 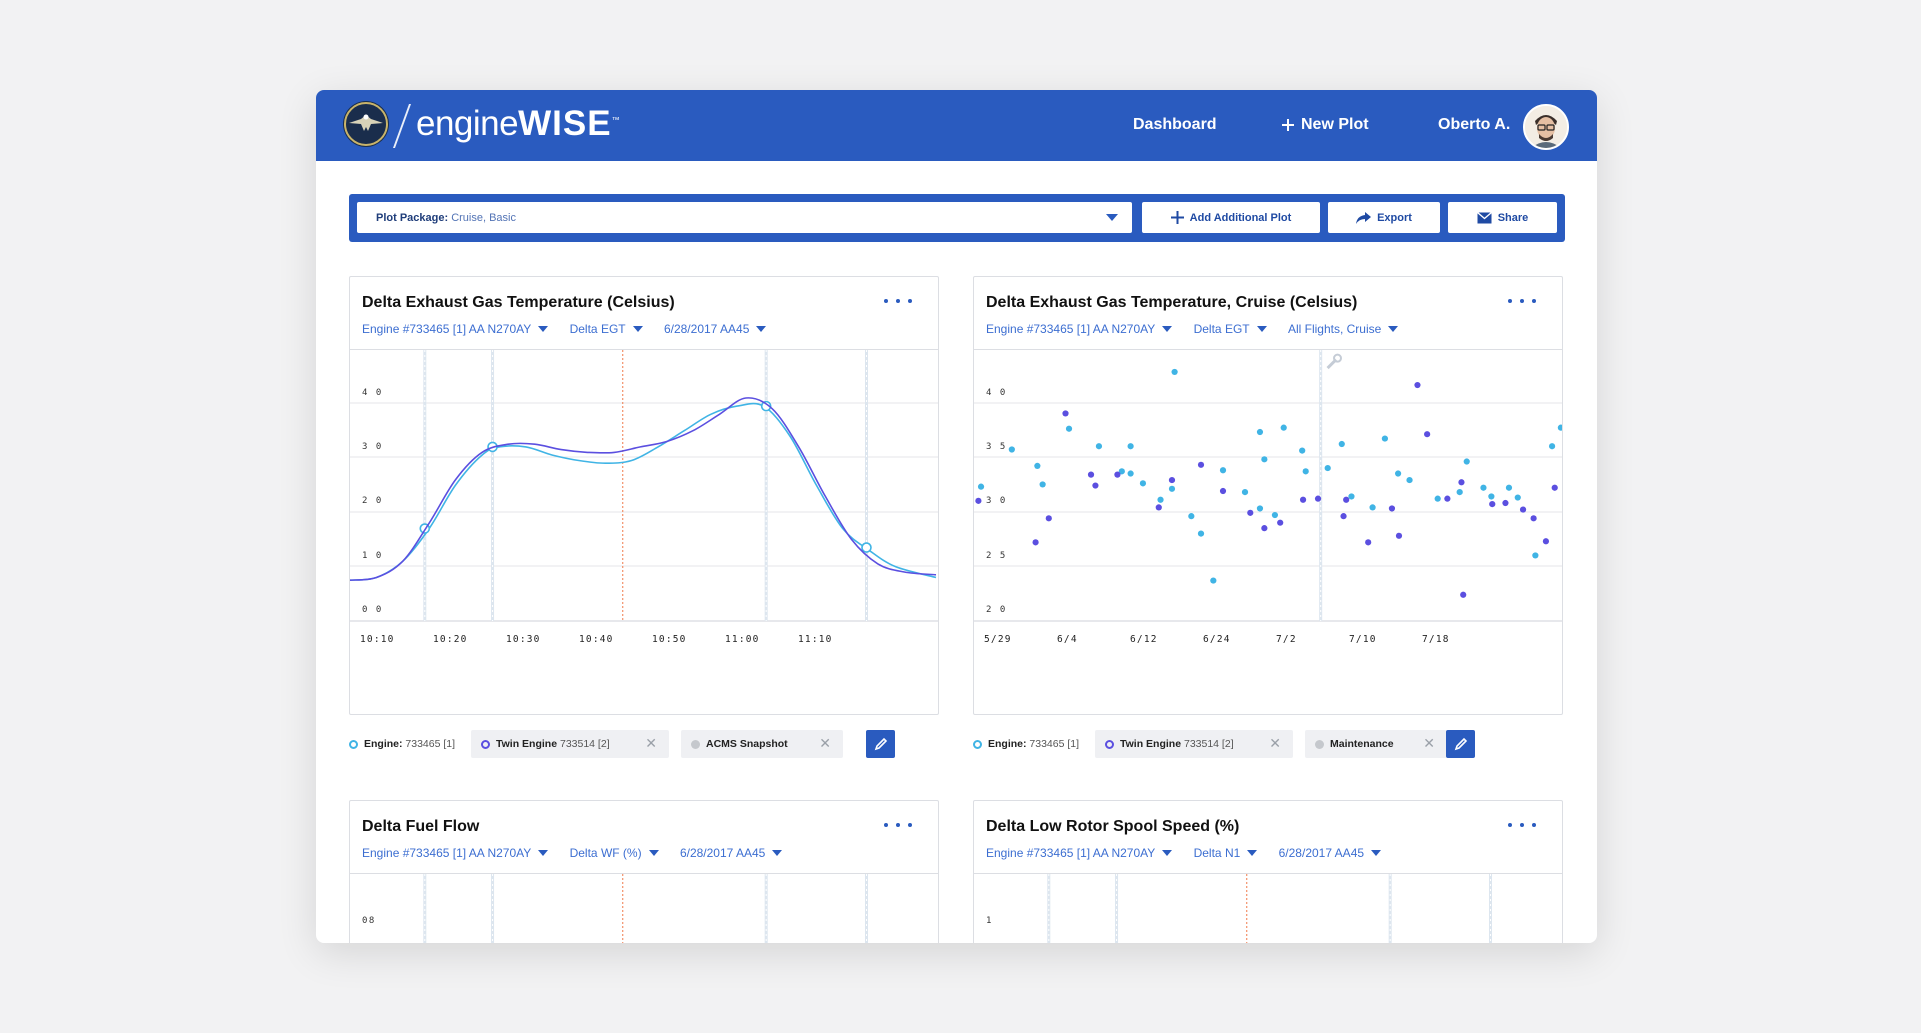 I want to click on wrench-icon, so click(x=1334, y=361).